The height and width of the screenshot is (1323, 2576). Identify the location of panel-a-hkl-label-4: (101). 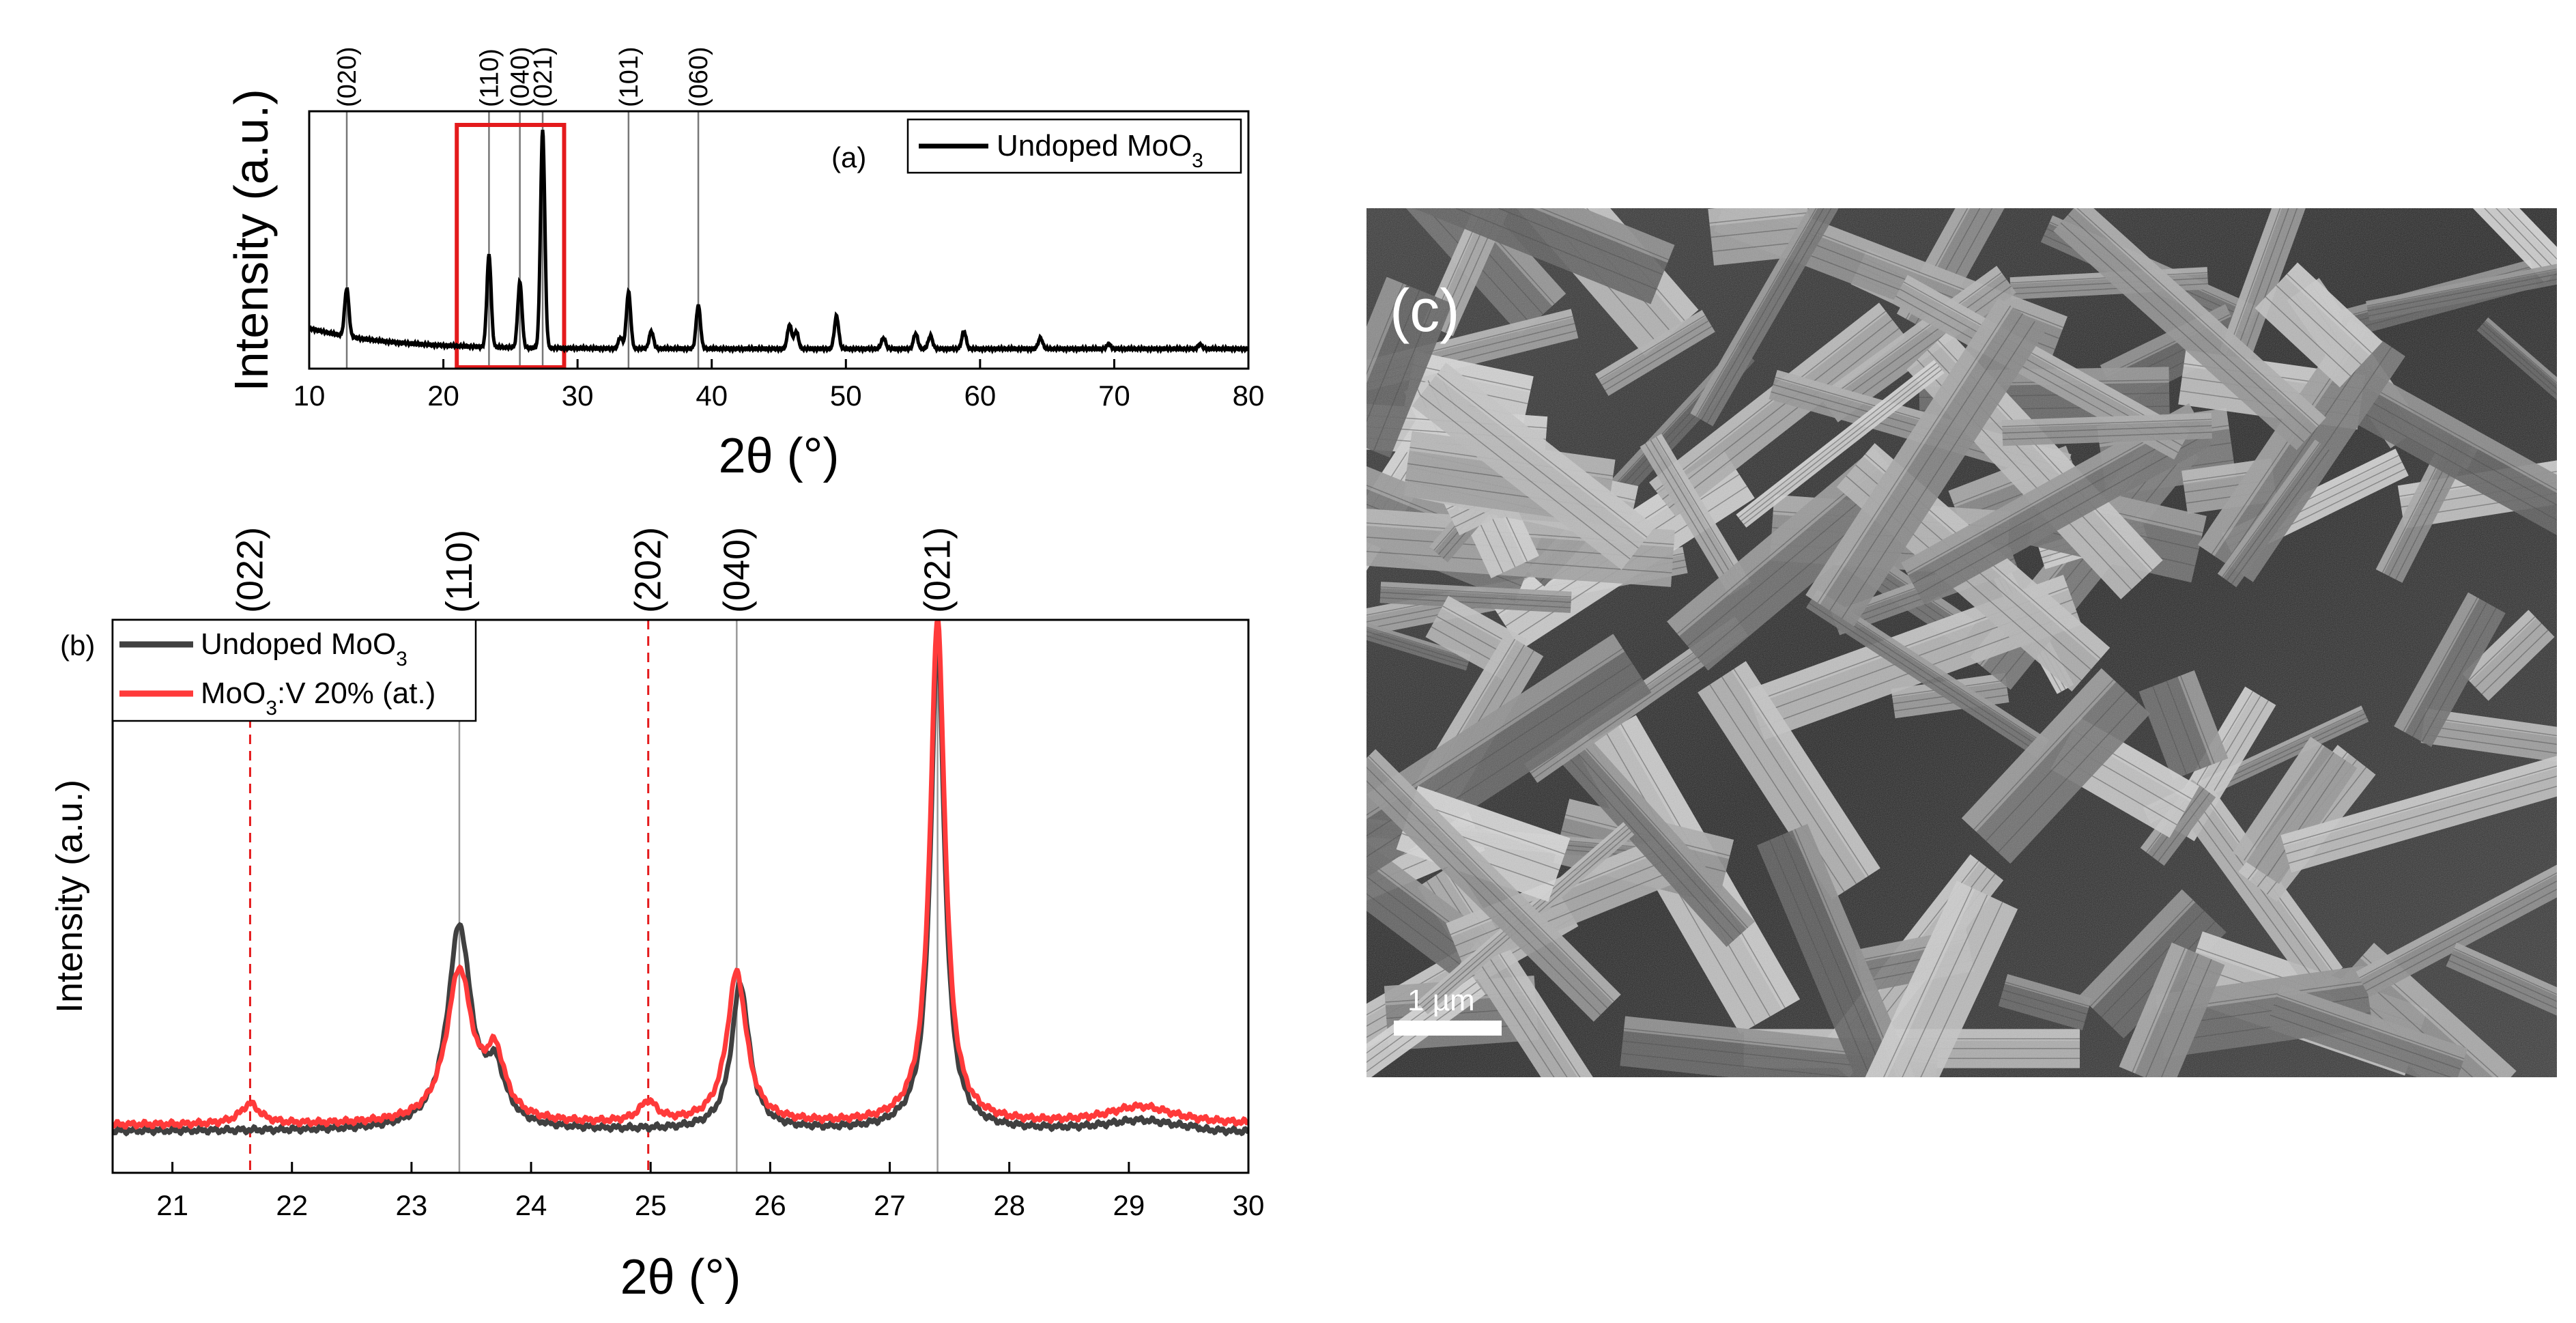
(629, 76).